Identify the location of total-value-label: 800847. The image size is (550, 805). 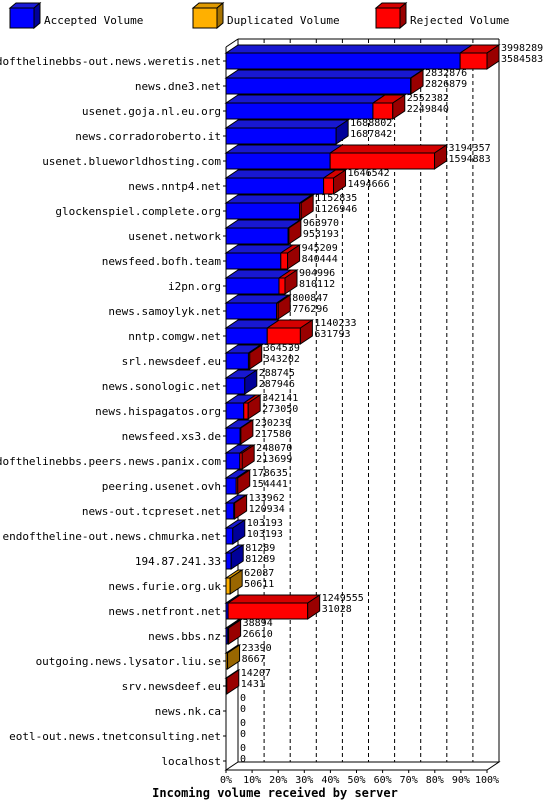
(310, 298).